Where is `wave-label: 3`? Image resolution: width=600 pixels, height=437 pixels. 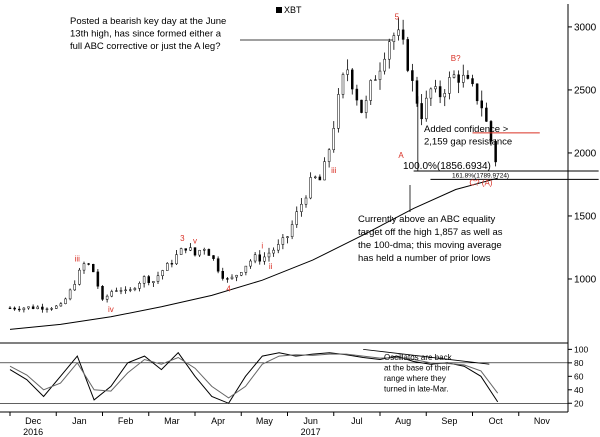 wave-label: 3 is located at coordinates (182, 238).